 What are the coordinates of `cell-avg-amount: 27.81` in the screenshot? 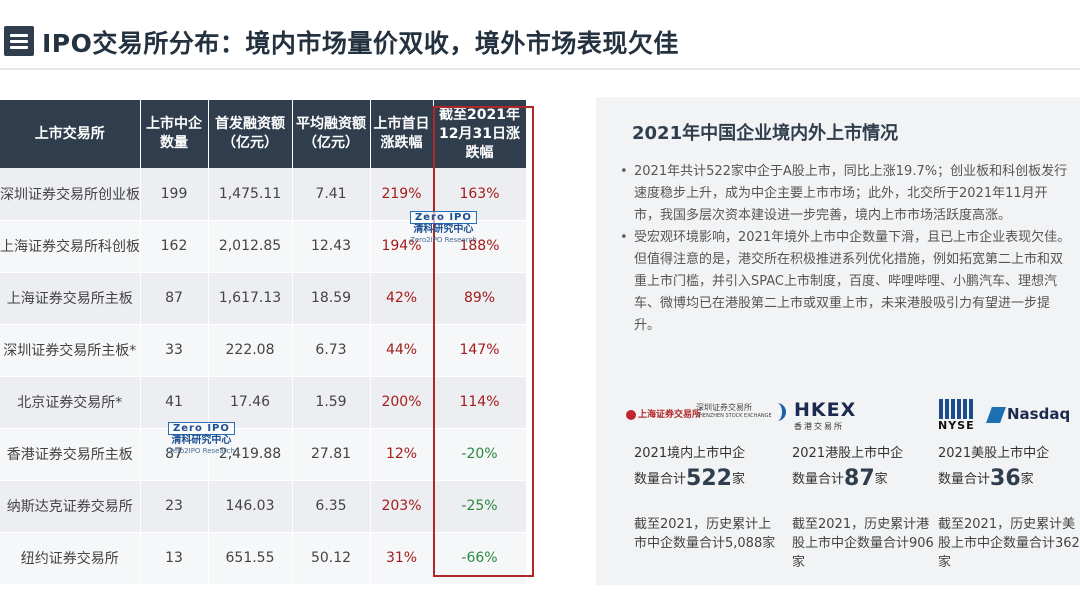 It's located at (331, 454).